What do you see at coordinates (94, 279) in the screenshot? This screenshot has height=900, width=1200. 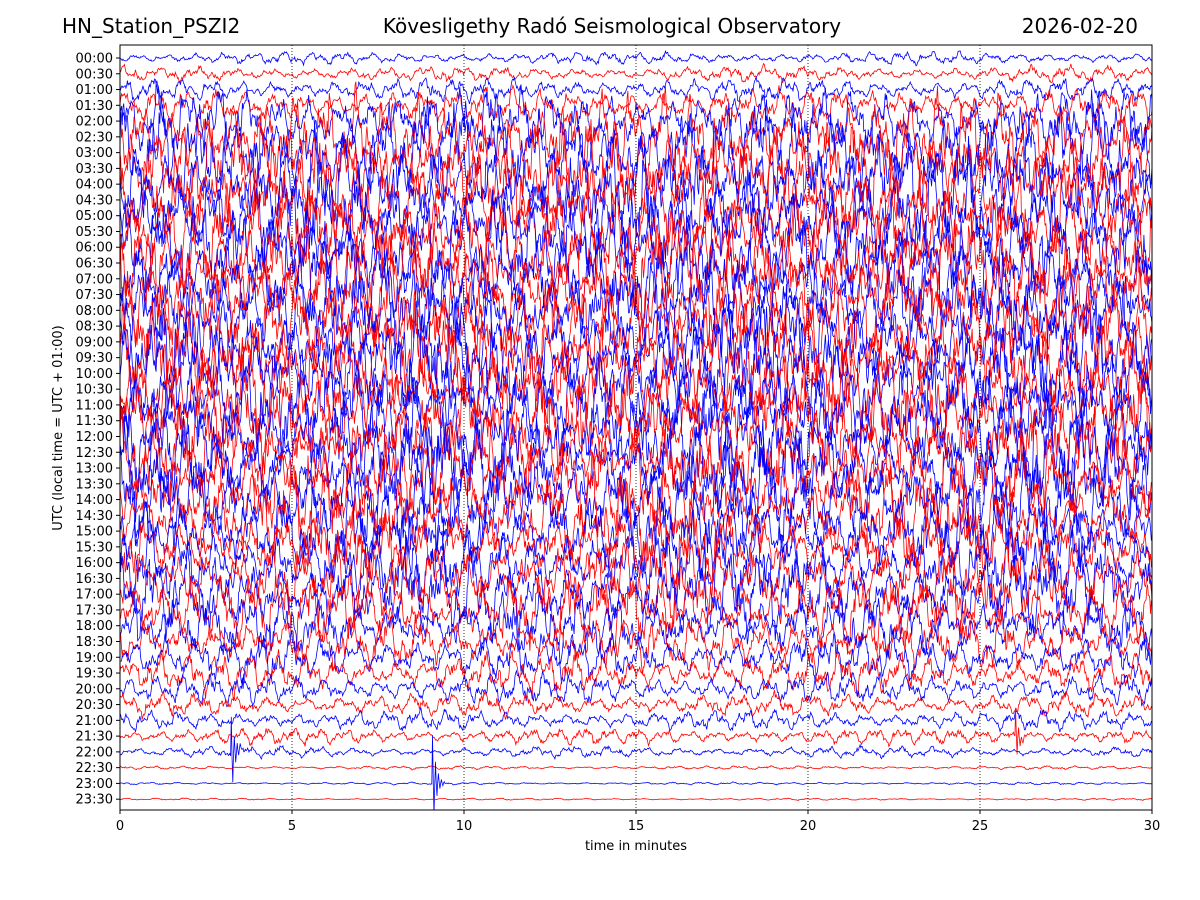 I see `y-tick-label: 07:00` at bounding box center [94, 279].